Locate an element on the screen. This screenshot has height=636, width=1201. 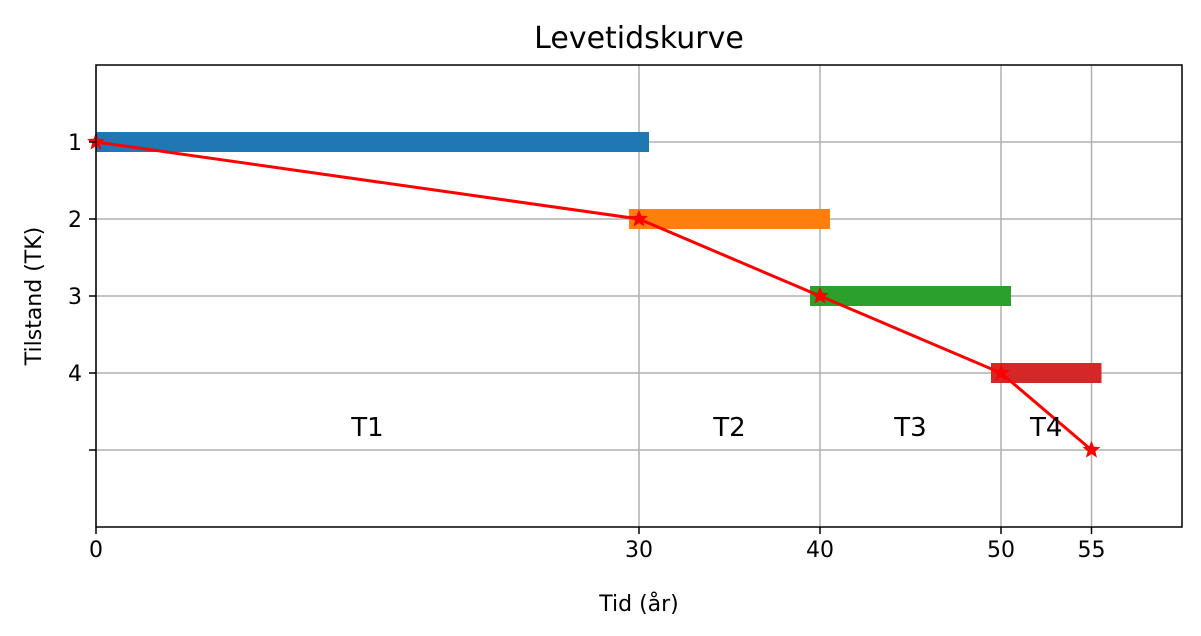
y-tick-label-3: 4 is located at coordinates (75, 374).